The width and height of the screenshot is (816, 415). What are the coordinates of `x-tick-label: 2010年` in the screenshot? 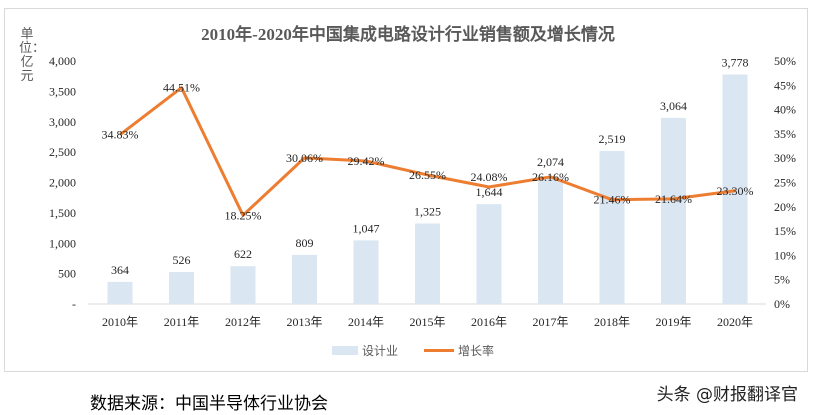 It's located at (120, 322).